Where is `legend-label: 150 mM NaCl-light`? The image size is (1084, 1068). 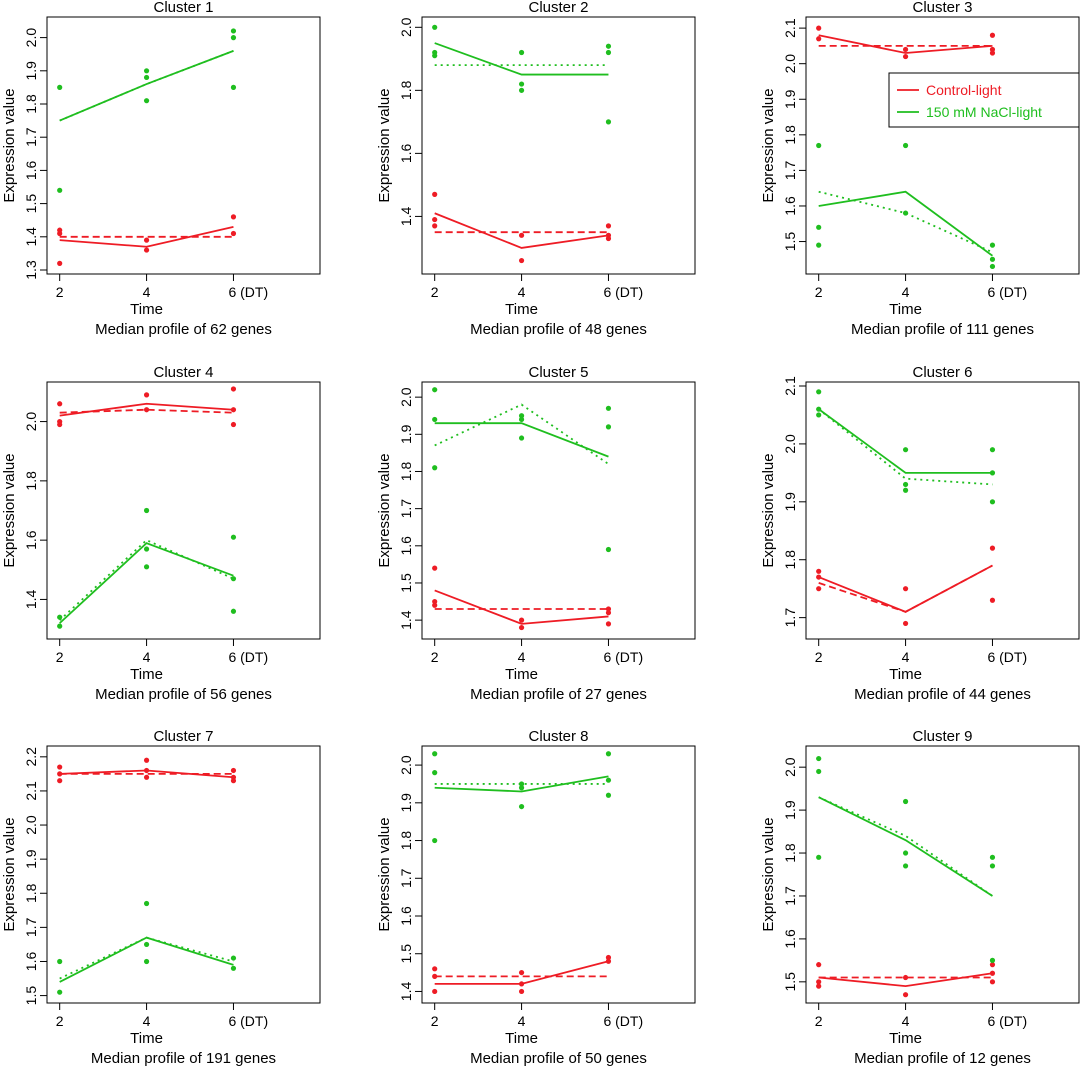
legend-label: 150 mM NaCl-light is located at coordinates (984, 112).